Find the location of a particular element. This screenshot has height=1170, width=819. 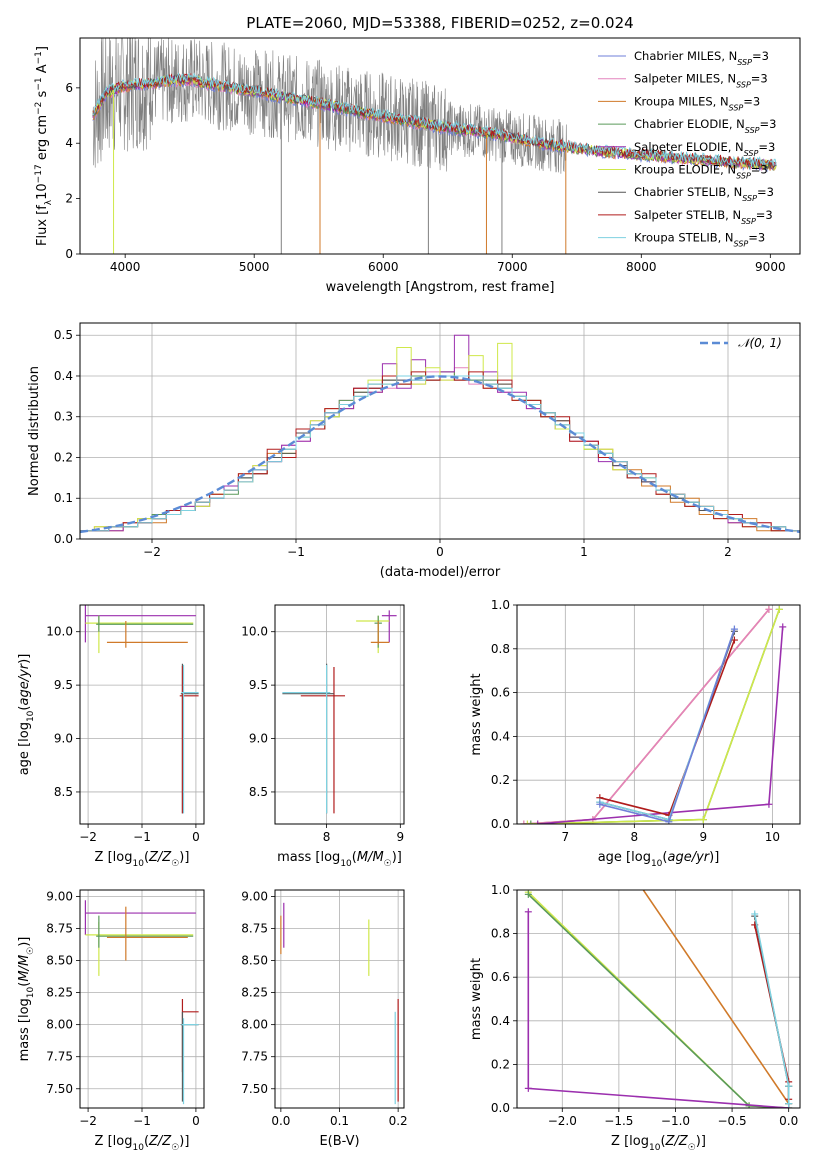

massweight_vs_age-ylabel: mass weight is located at coordinates (476, 714).